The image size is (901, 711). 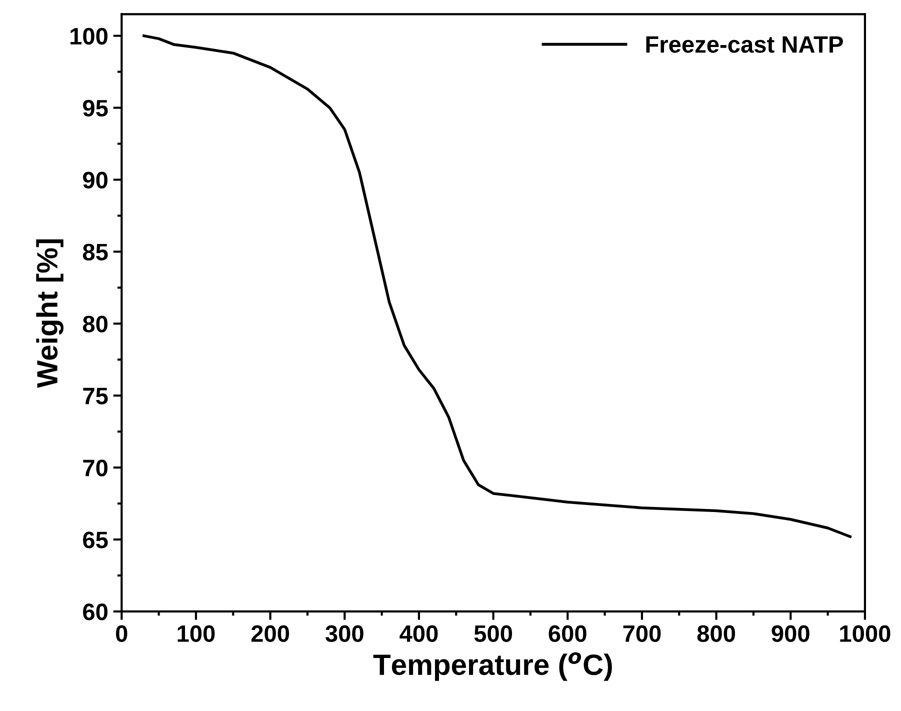 I want to click on y-tick-label: 70, so click(x=95, y=468).